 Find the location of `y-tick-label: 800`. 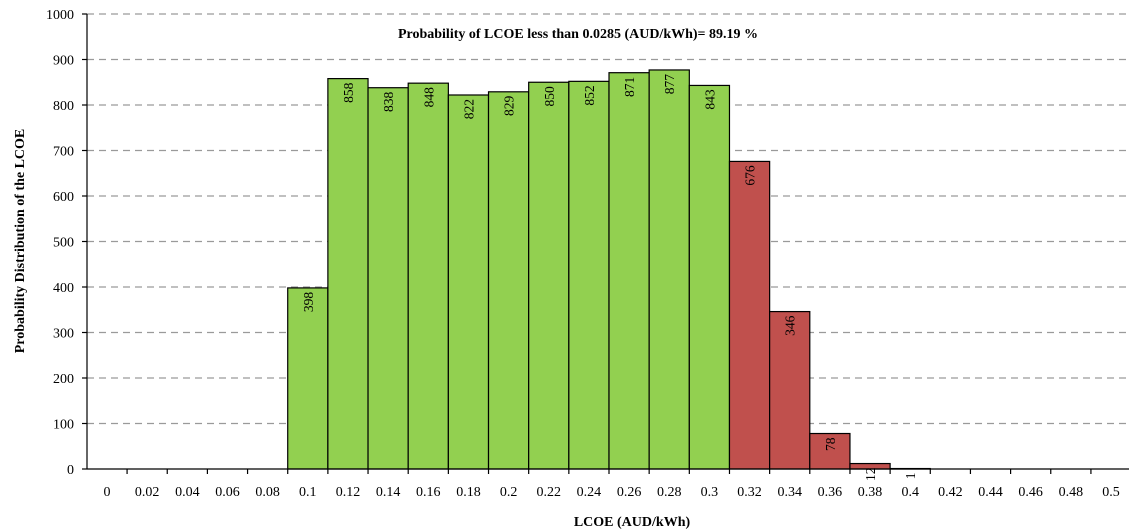

y-tick-label: 800 is located at coordinates (63, 106).